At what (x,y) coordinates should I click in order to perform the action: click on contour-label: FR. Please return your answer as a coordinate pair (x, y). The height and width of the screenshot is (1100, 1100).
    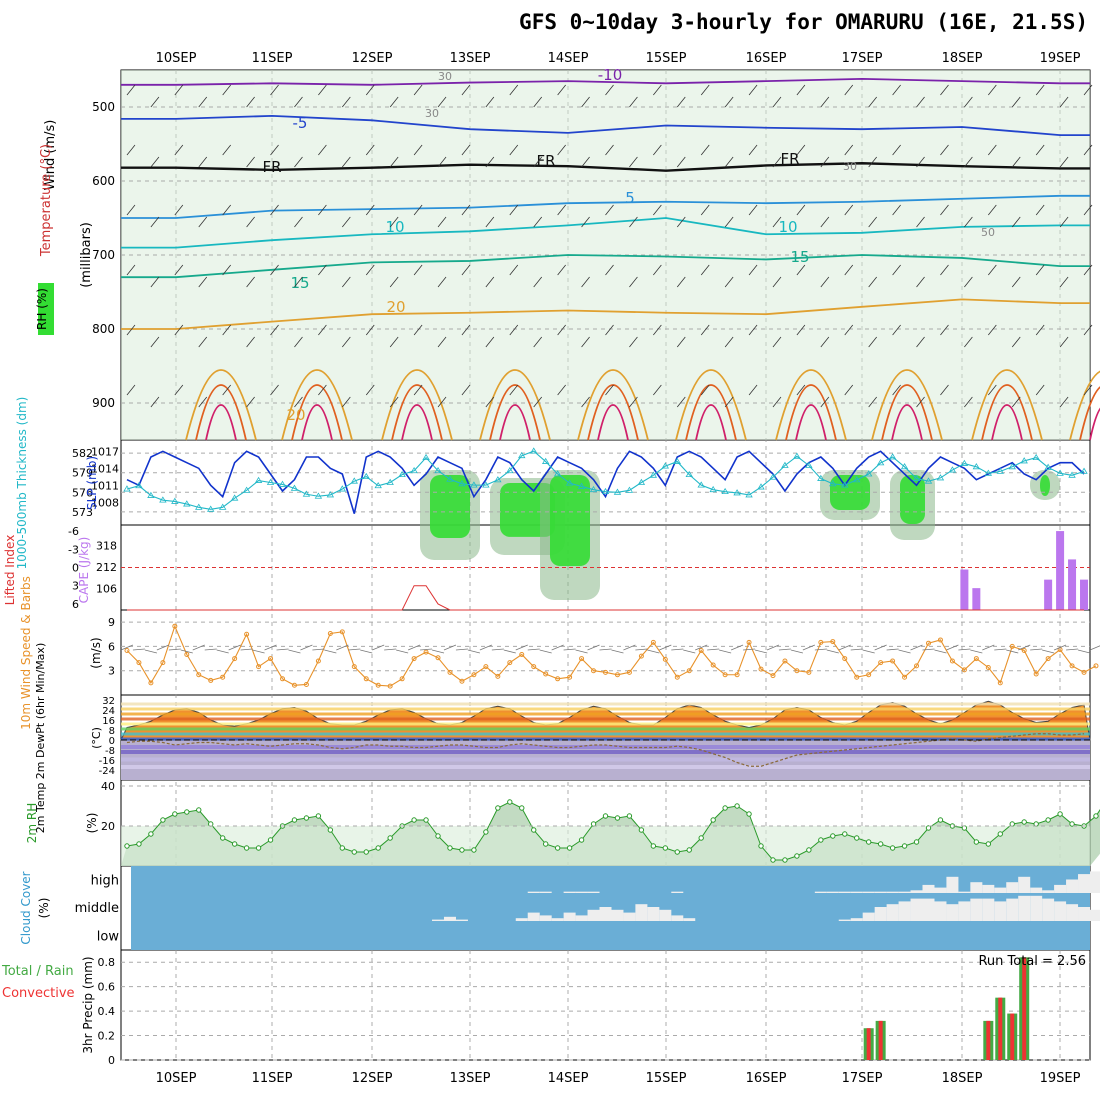
    Looking at the image, I should click on (271, 167).